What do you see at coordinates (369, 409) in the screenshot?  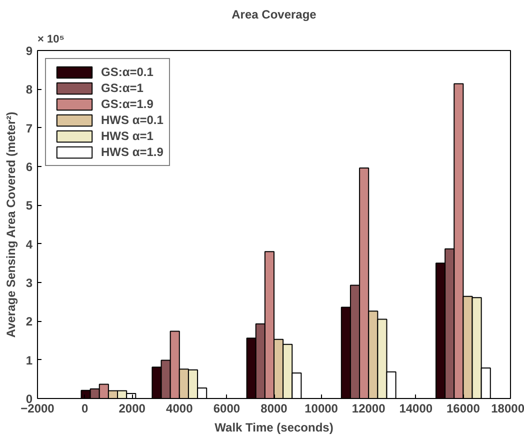 I see `x-tick-label: 12000` at bounding box center [369, 409].